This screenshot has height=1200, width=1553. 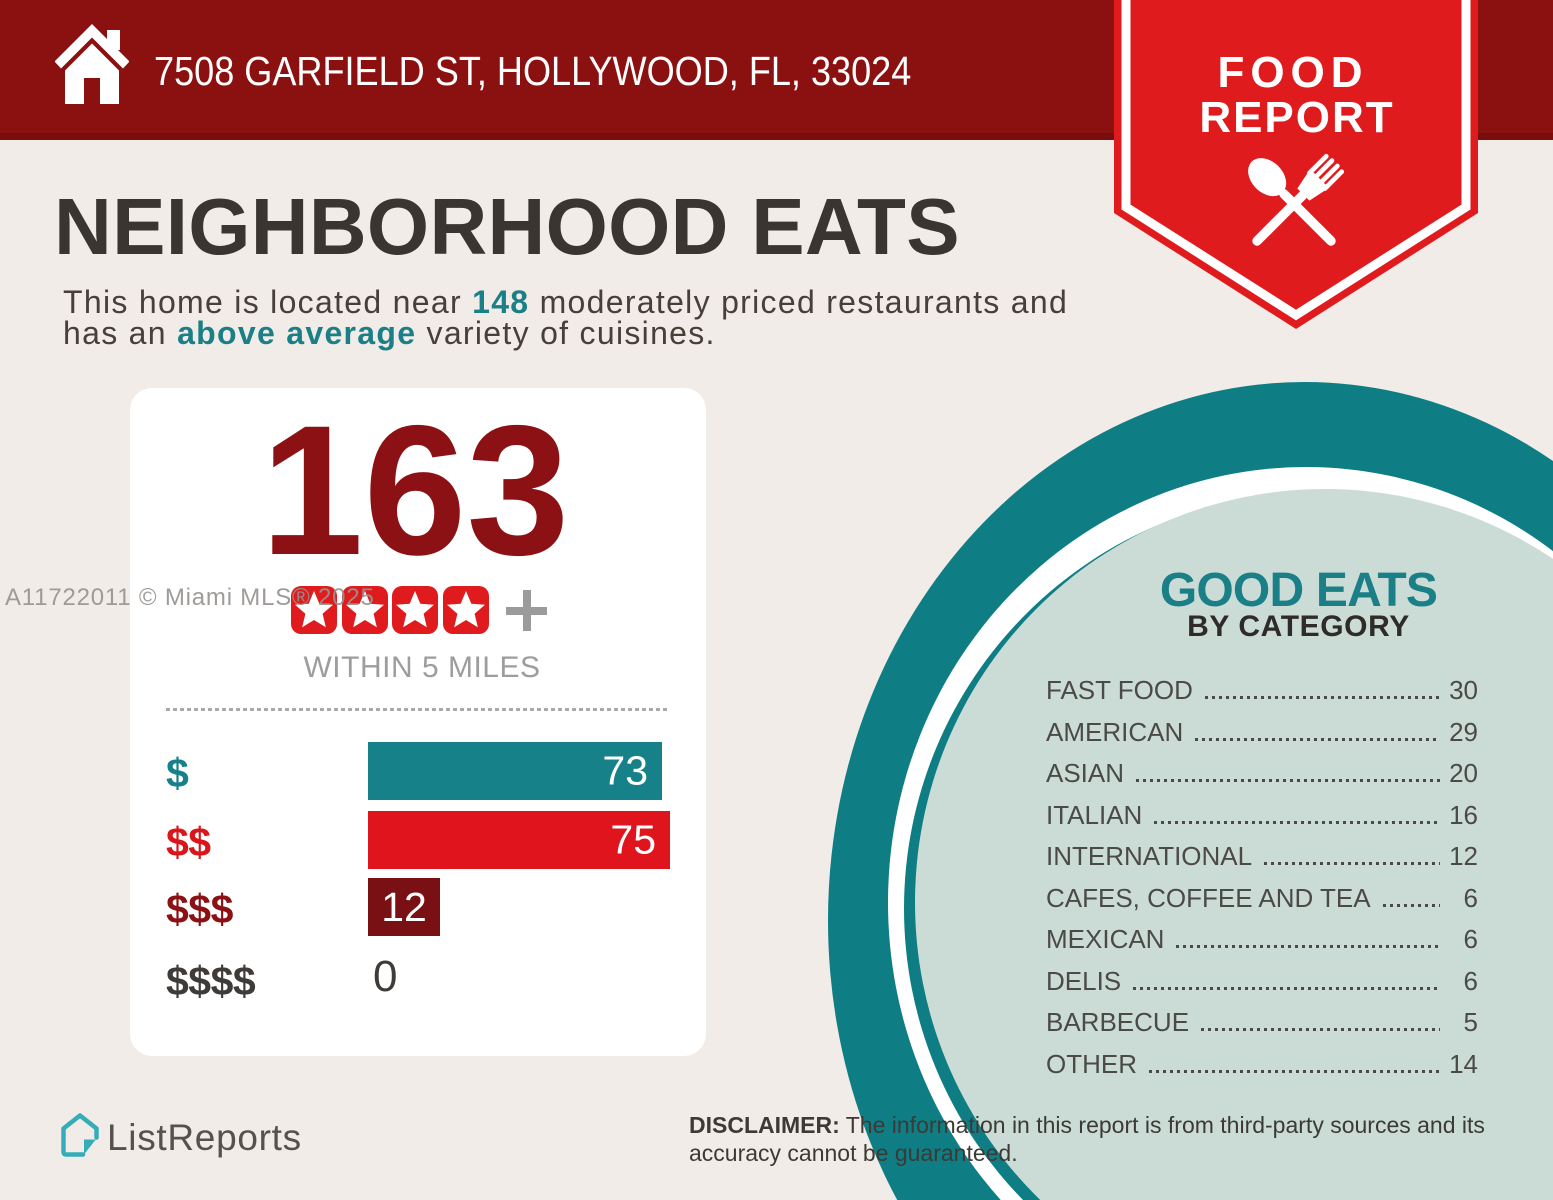 What do you see at coordinates (1296, 117) in the screenshot?
I see `svg-text: REPORT` at bounding box center [1296, 117].